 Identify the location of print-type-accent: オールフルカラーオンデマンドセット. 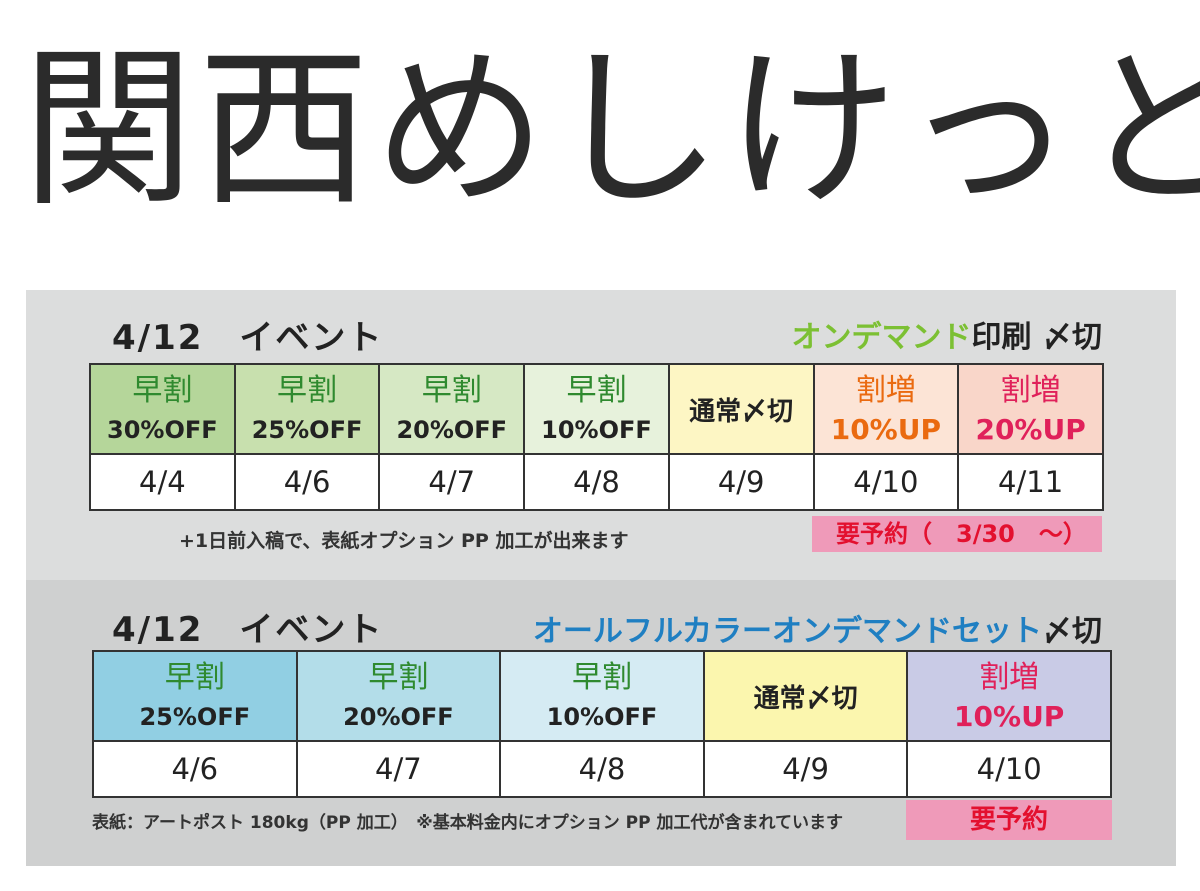
(787, 631).